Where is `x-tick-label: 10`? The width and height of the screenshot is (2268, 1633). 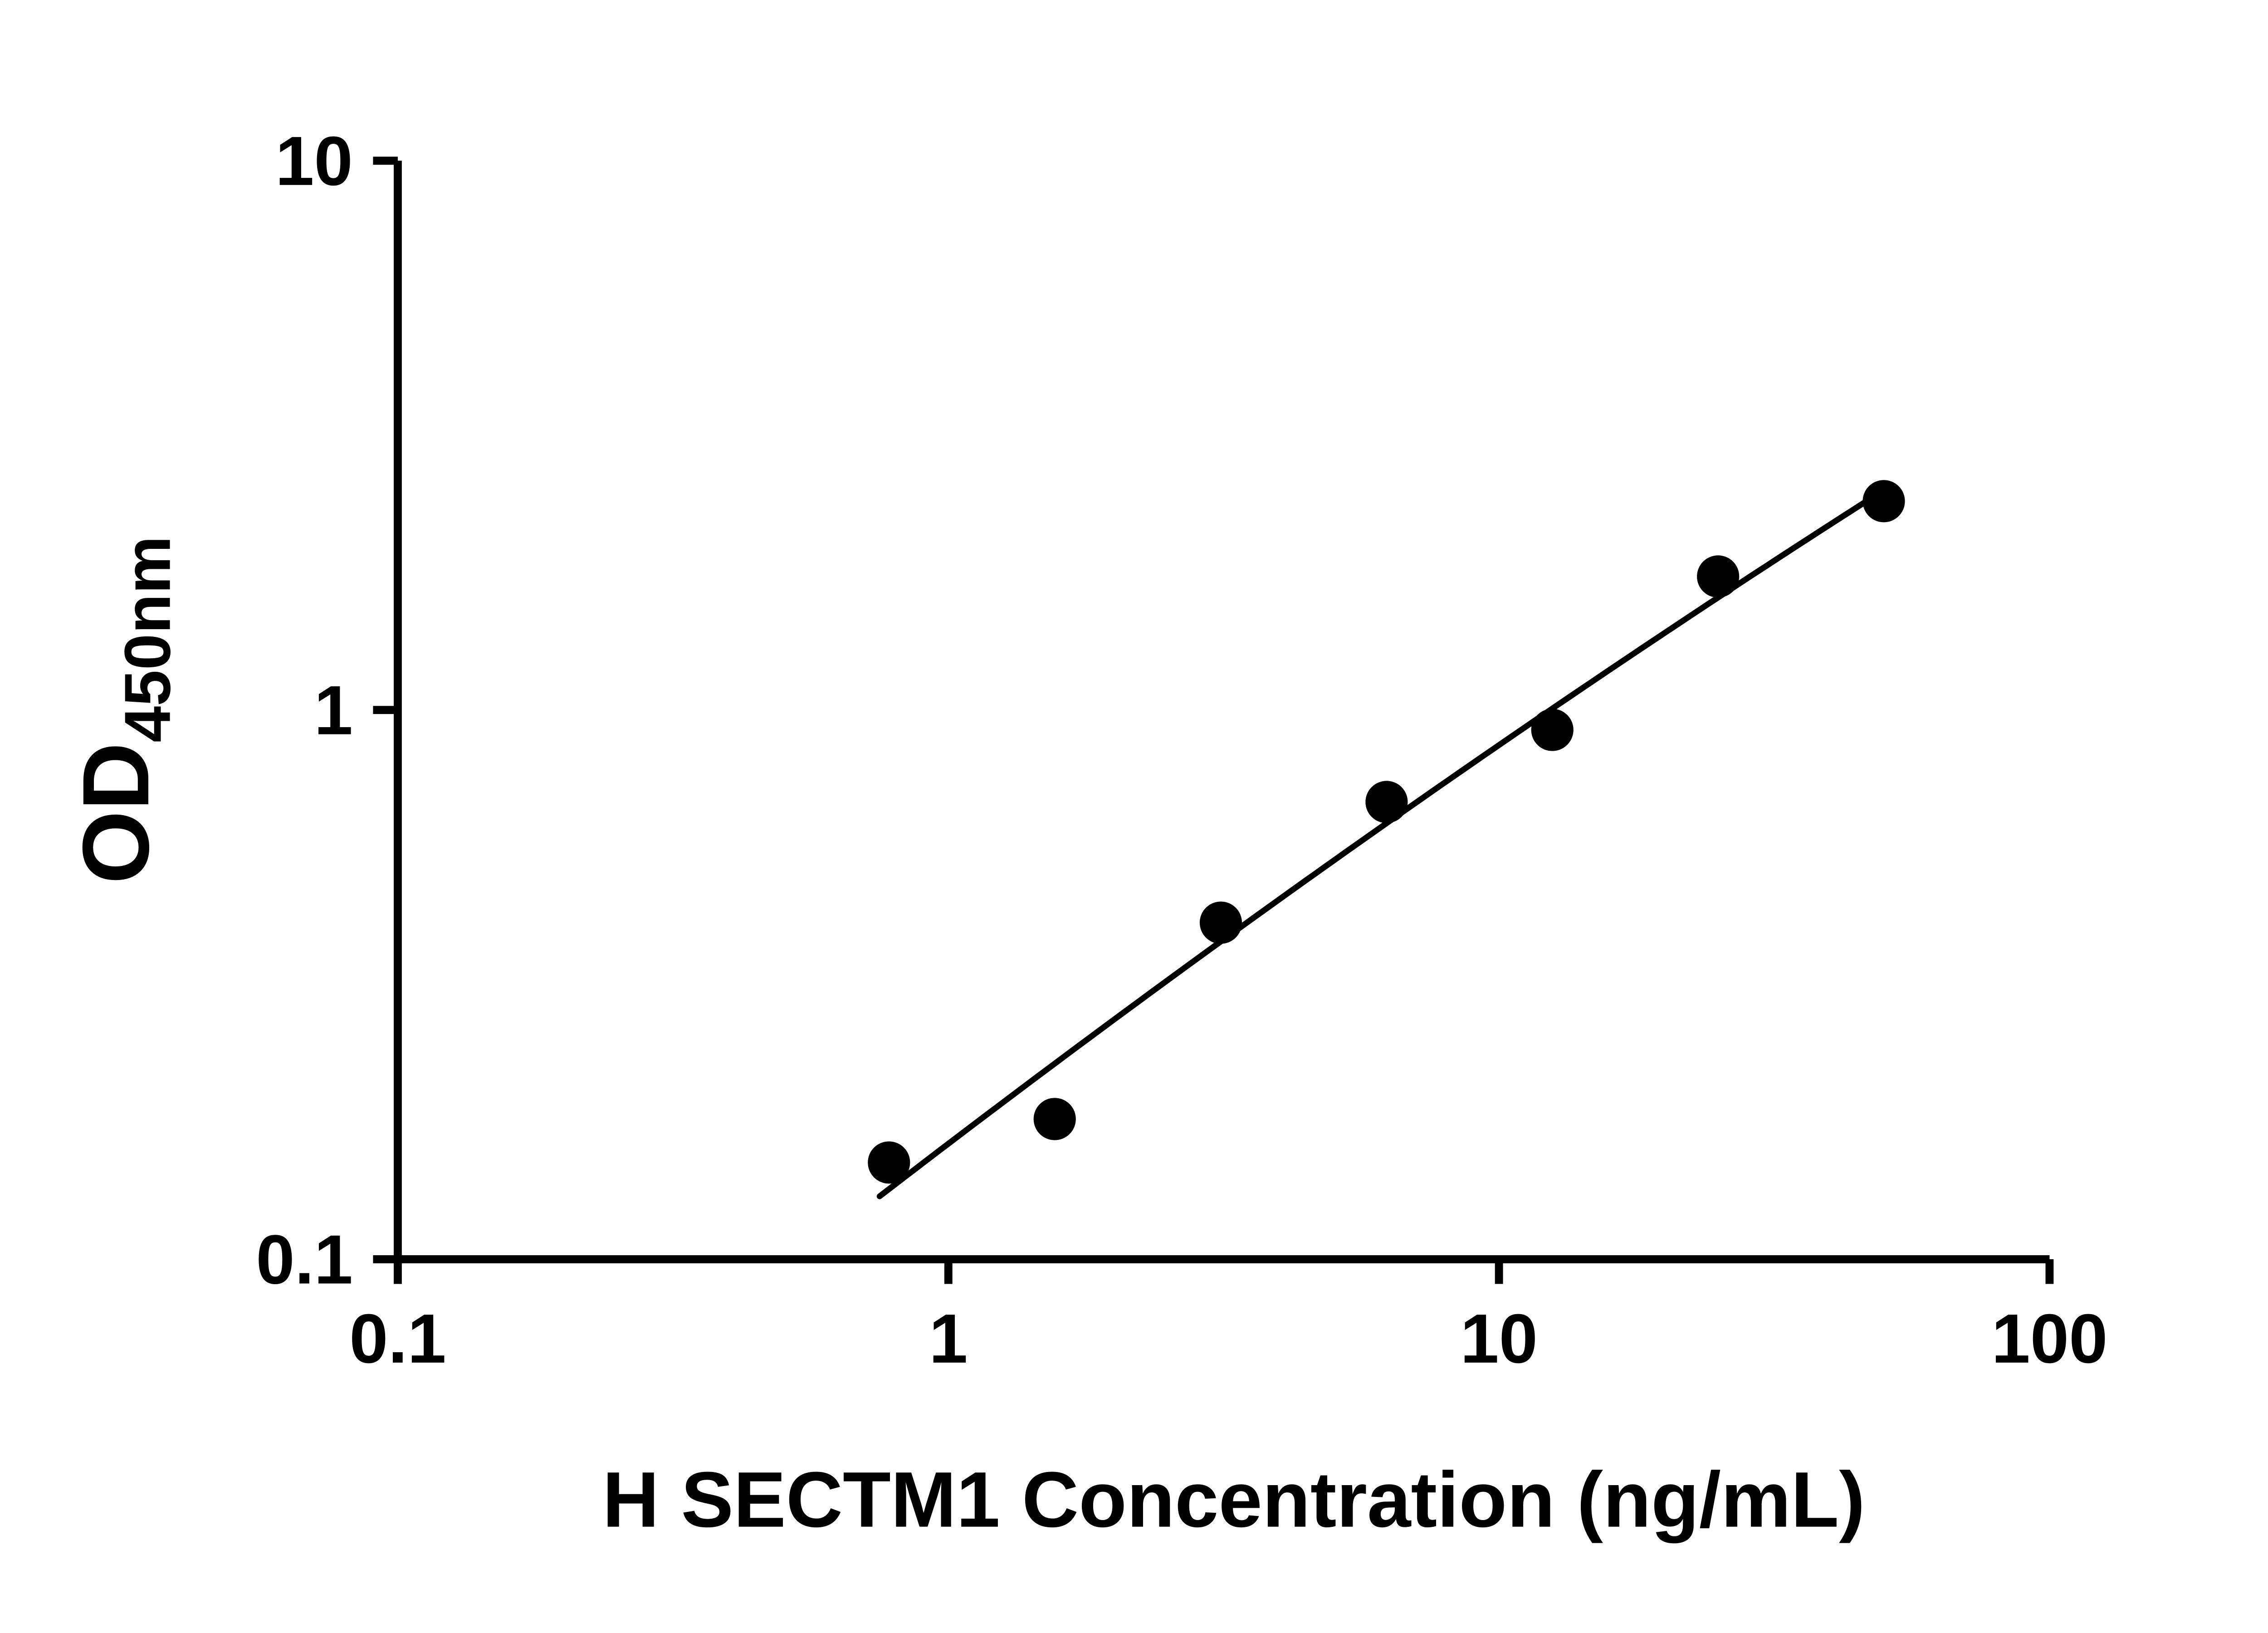
x-tick-label: 10 is located at coordinates (1499, 1339).